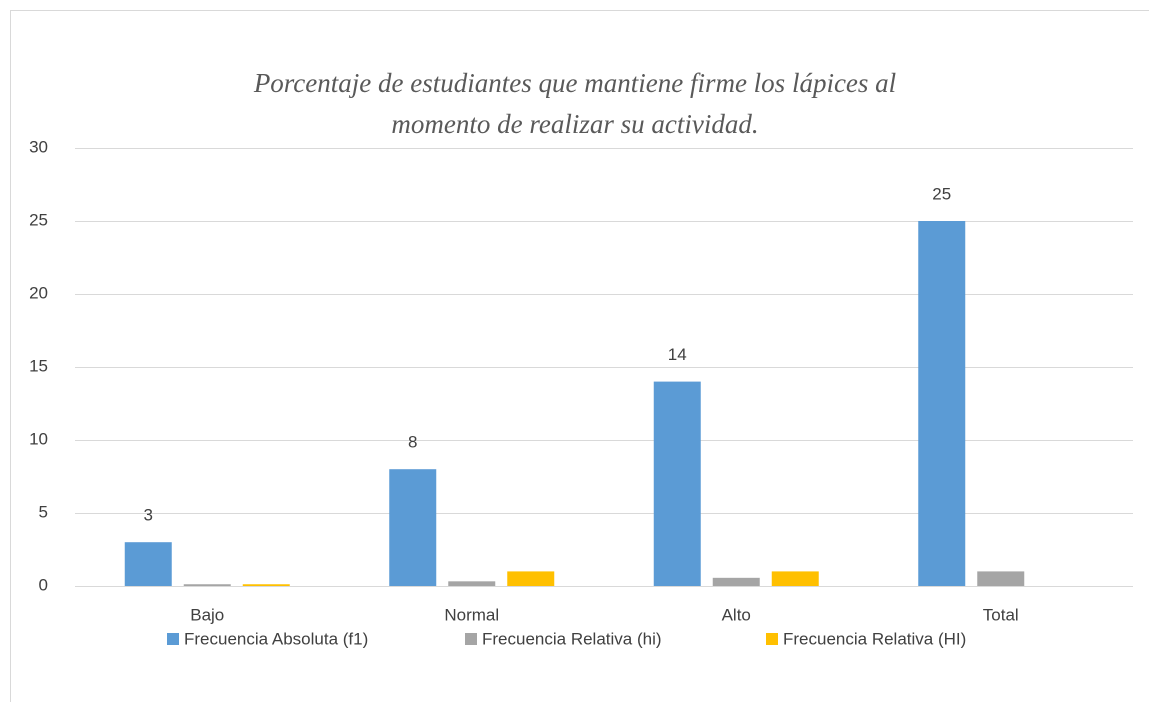 The height and width of the screenshot is (702, 1149). Describe the element at coordinates (207, 614) in the screenshot. I see `x-tick-label: Bajo` at that location.